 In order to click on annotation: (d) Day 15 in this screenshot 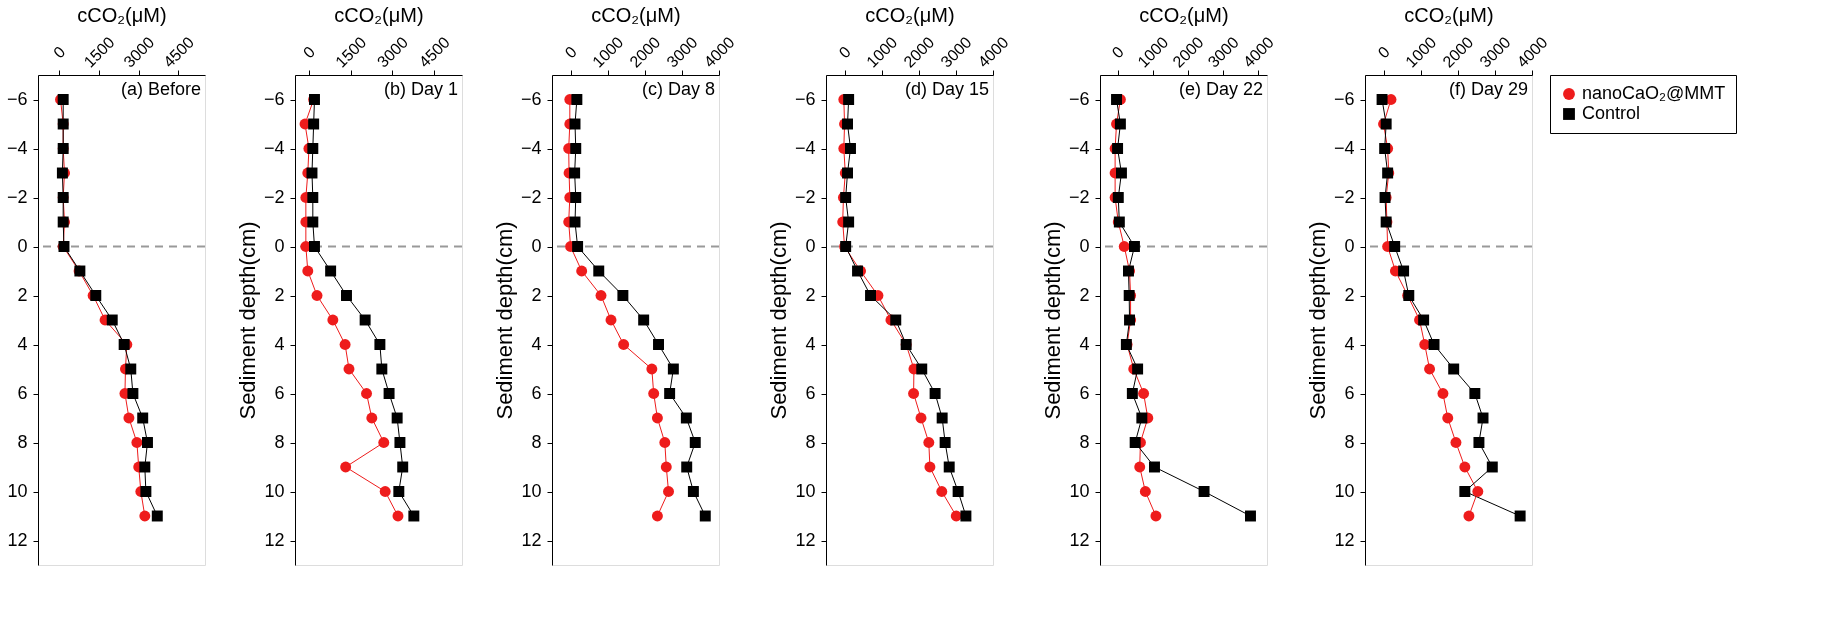, I will do `click(946, 89)`.